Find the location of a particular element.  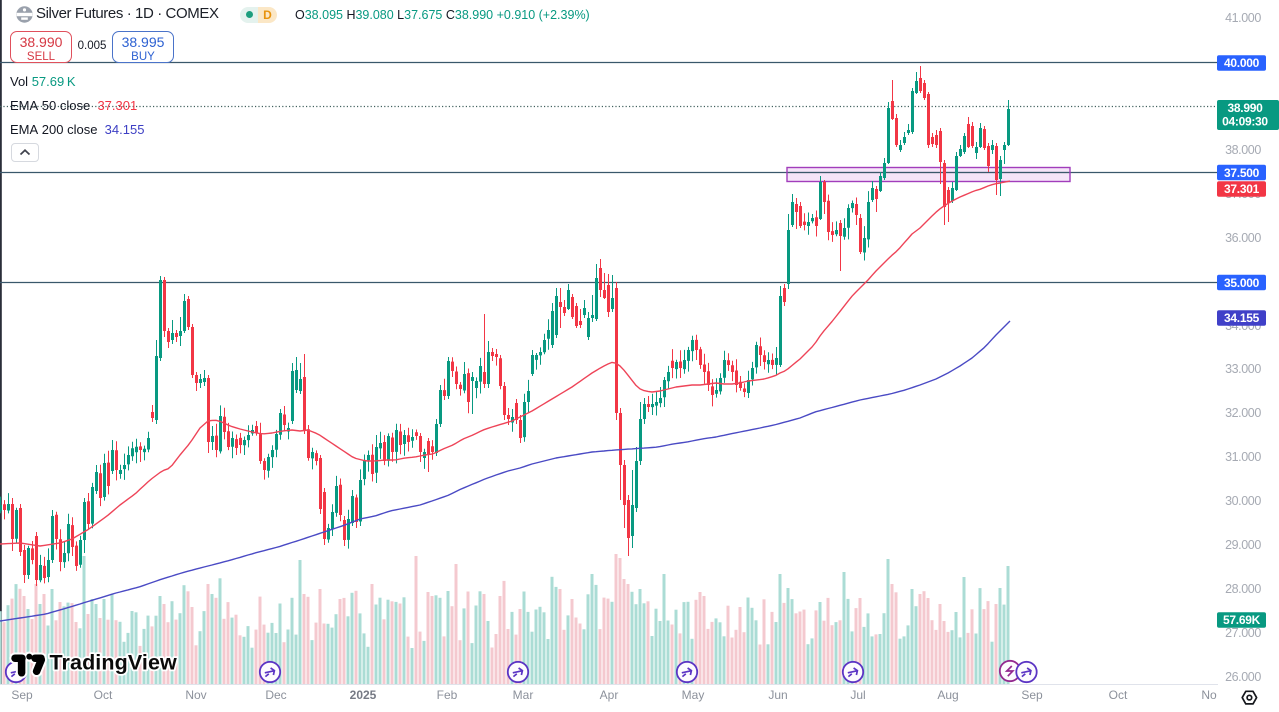

svg-text: 26.000 is located at coordinates (1243, 677).